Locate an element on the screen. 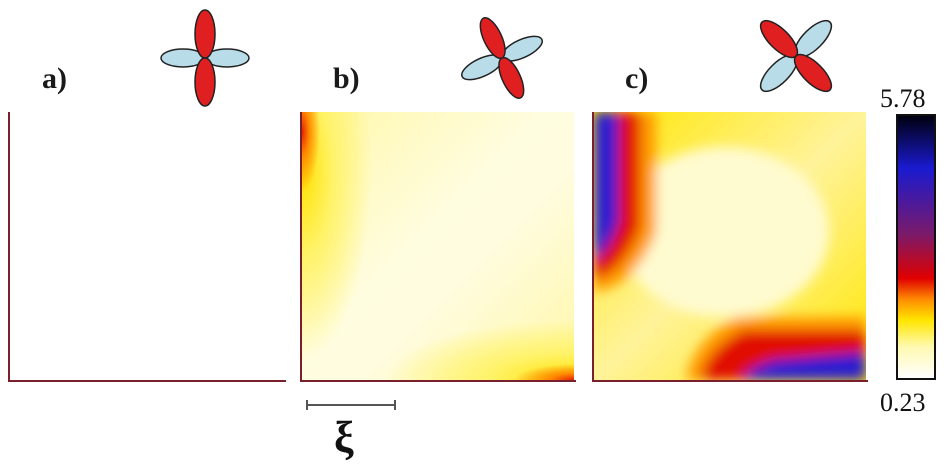  map-c-x-axis is located at coordinates (730, 381).